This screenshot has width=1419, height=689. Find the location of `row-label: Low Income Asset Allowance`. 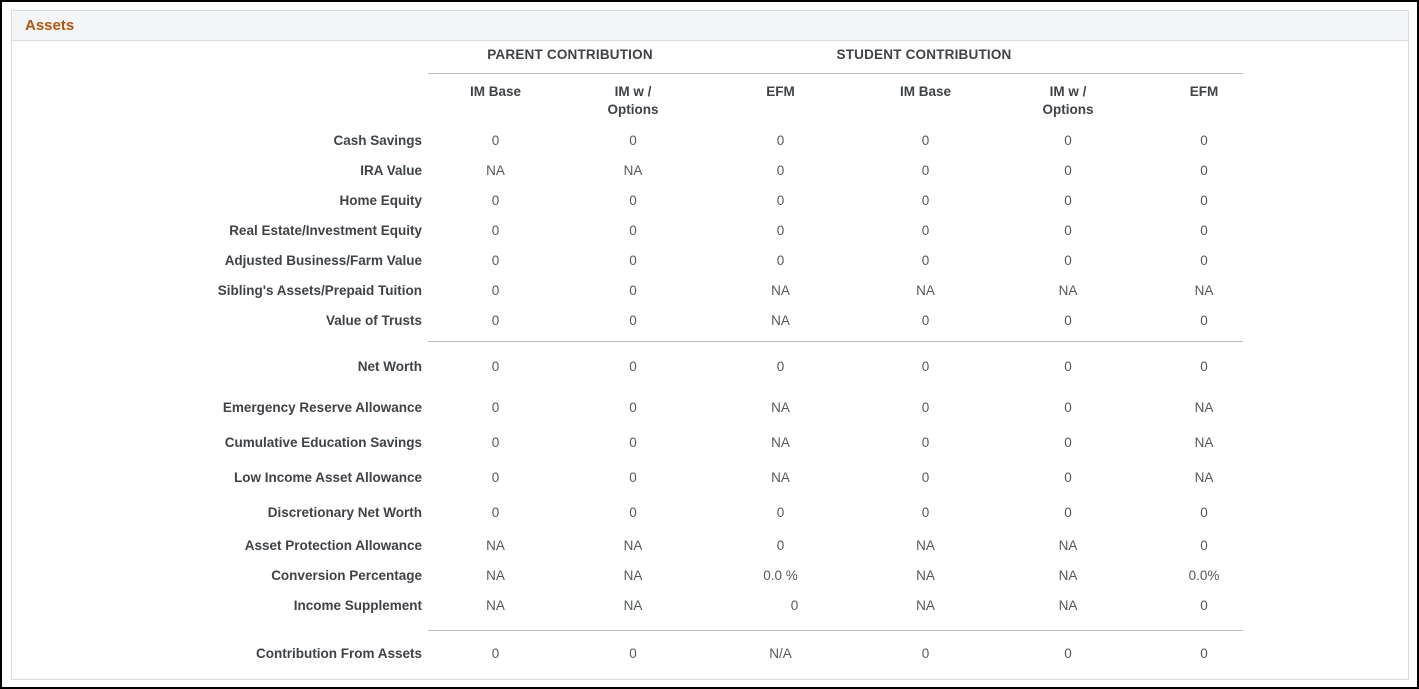

row-label: Low Income Asset Allowance is located at coordinates (327, 477).